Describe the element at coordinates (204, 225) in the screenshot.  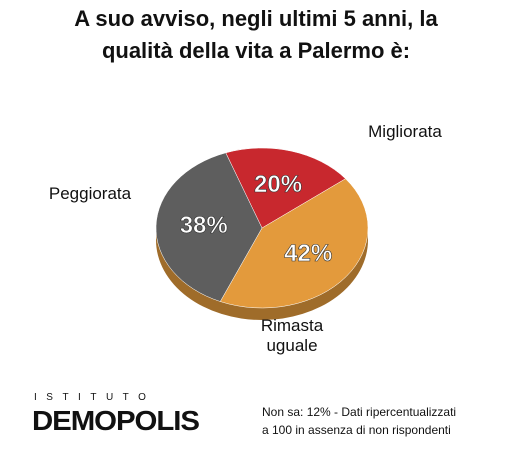
I see `value-label: 38%` at that location.